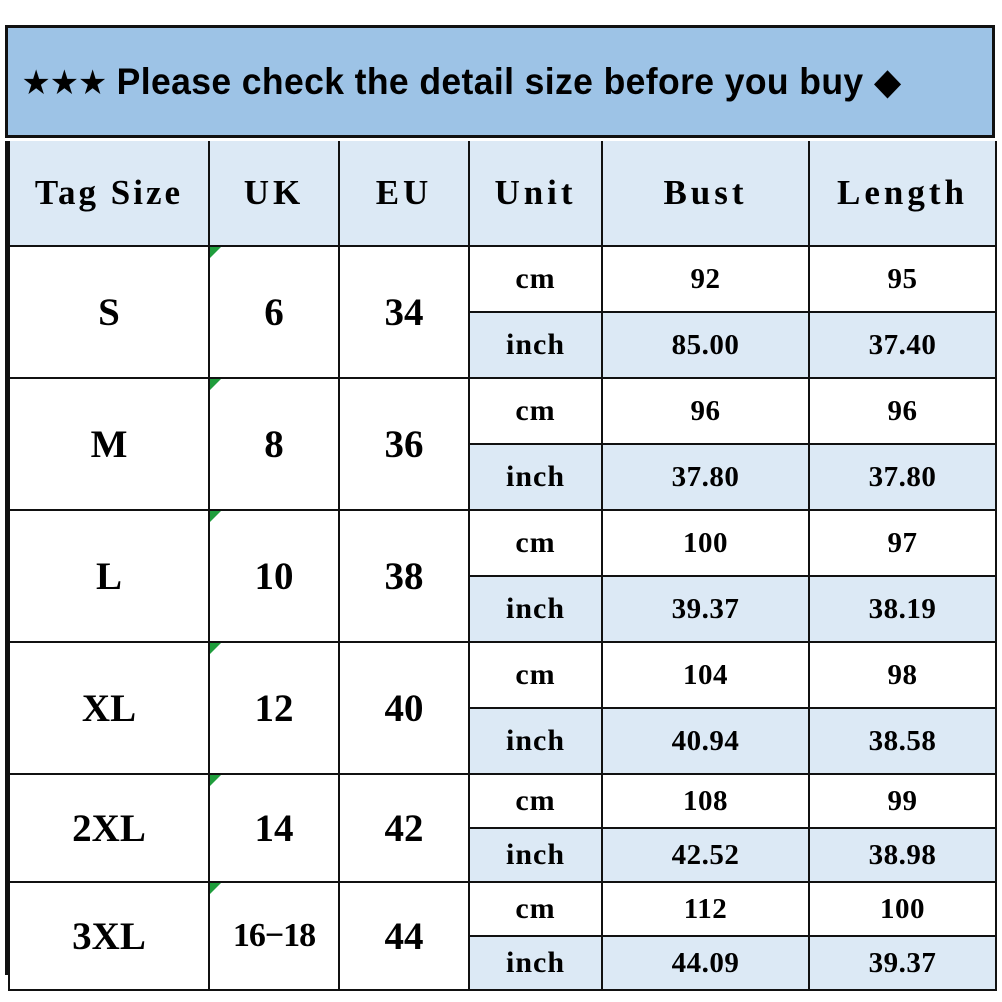 Image resolution: width=1002 pixels, height=1002 pixels. I want to click on cell-length-cm: 97, so click(902, 543).